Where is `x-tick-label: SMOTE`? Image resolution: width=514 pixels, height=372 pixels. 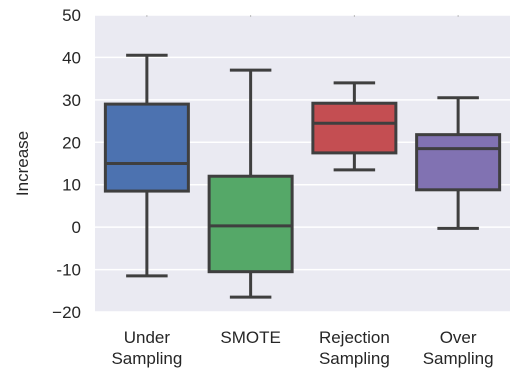
x-tick-label: SMOTE is located at coordinates (250, 337).